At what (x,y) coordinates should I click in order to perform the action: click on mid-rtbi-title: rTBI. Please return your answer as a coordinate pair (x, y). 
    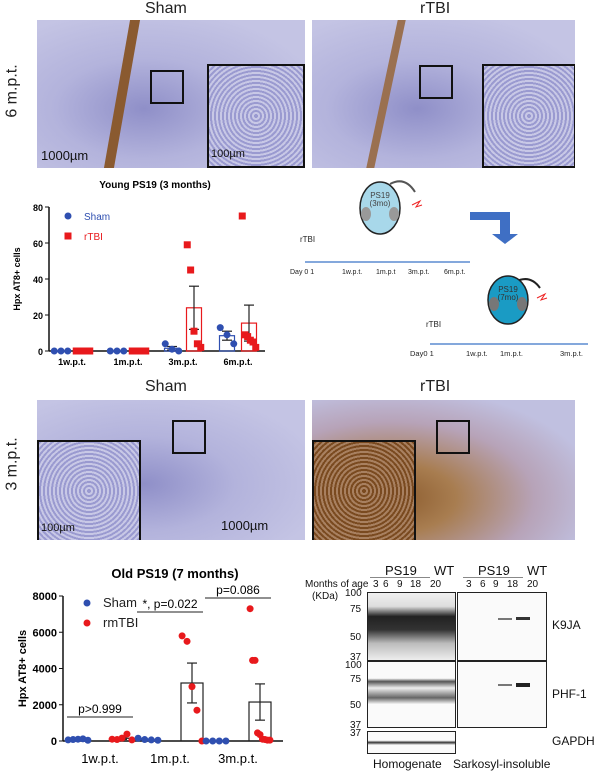
    Looking at the image, I should click on (435, 386).